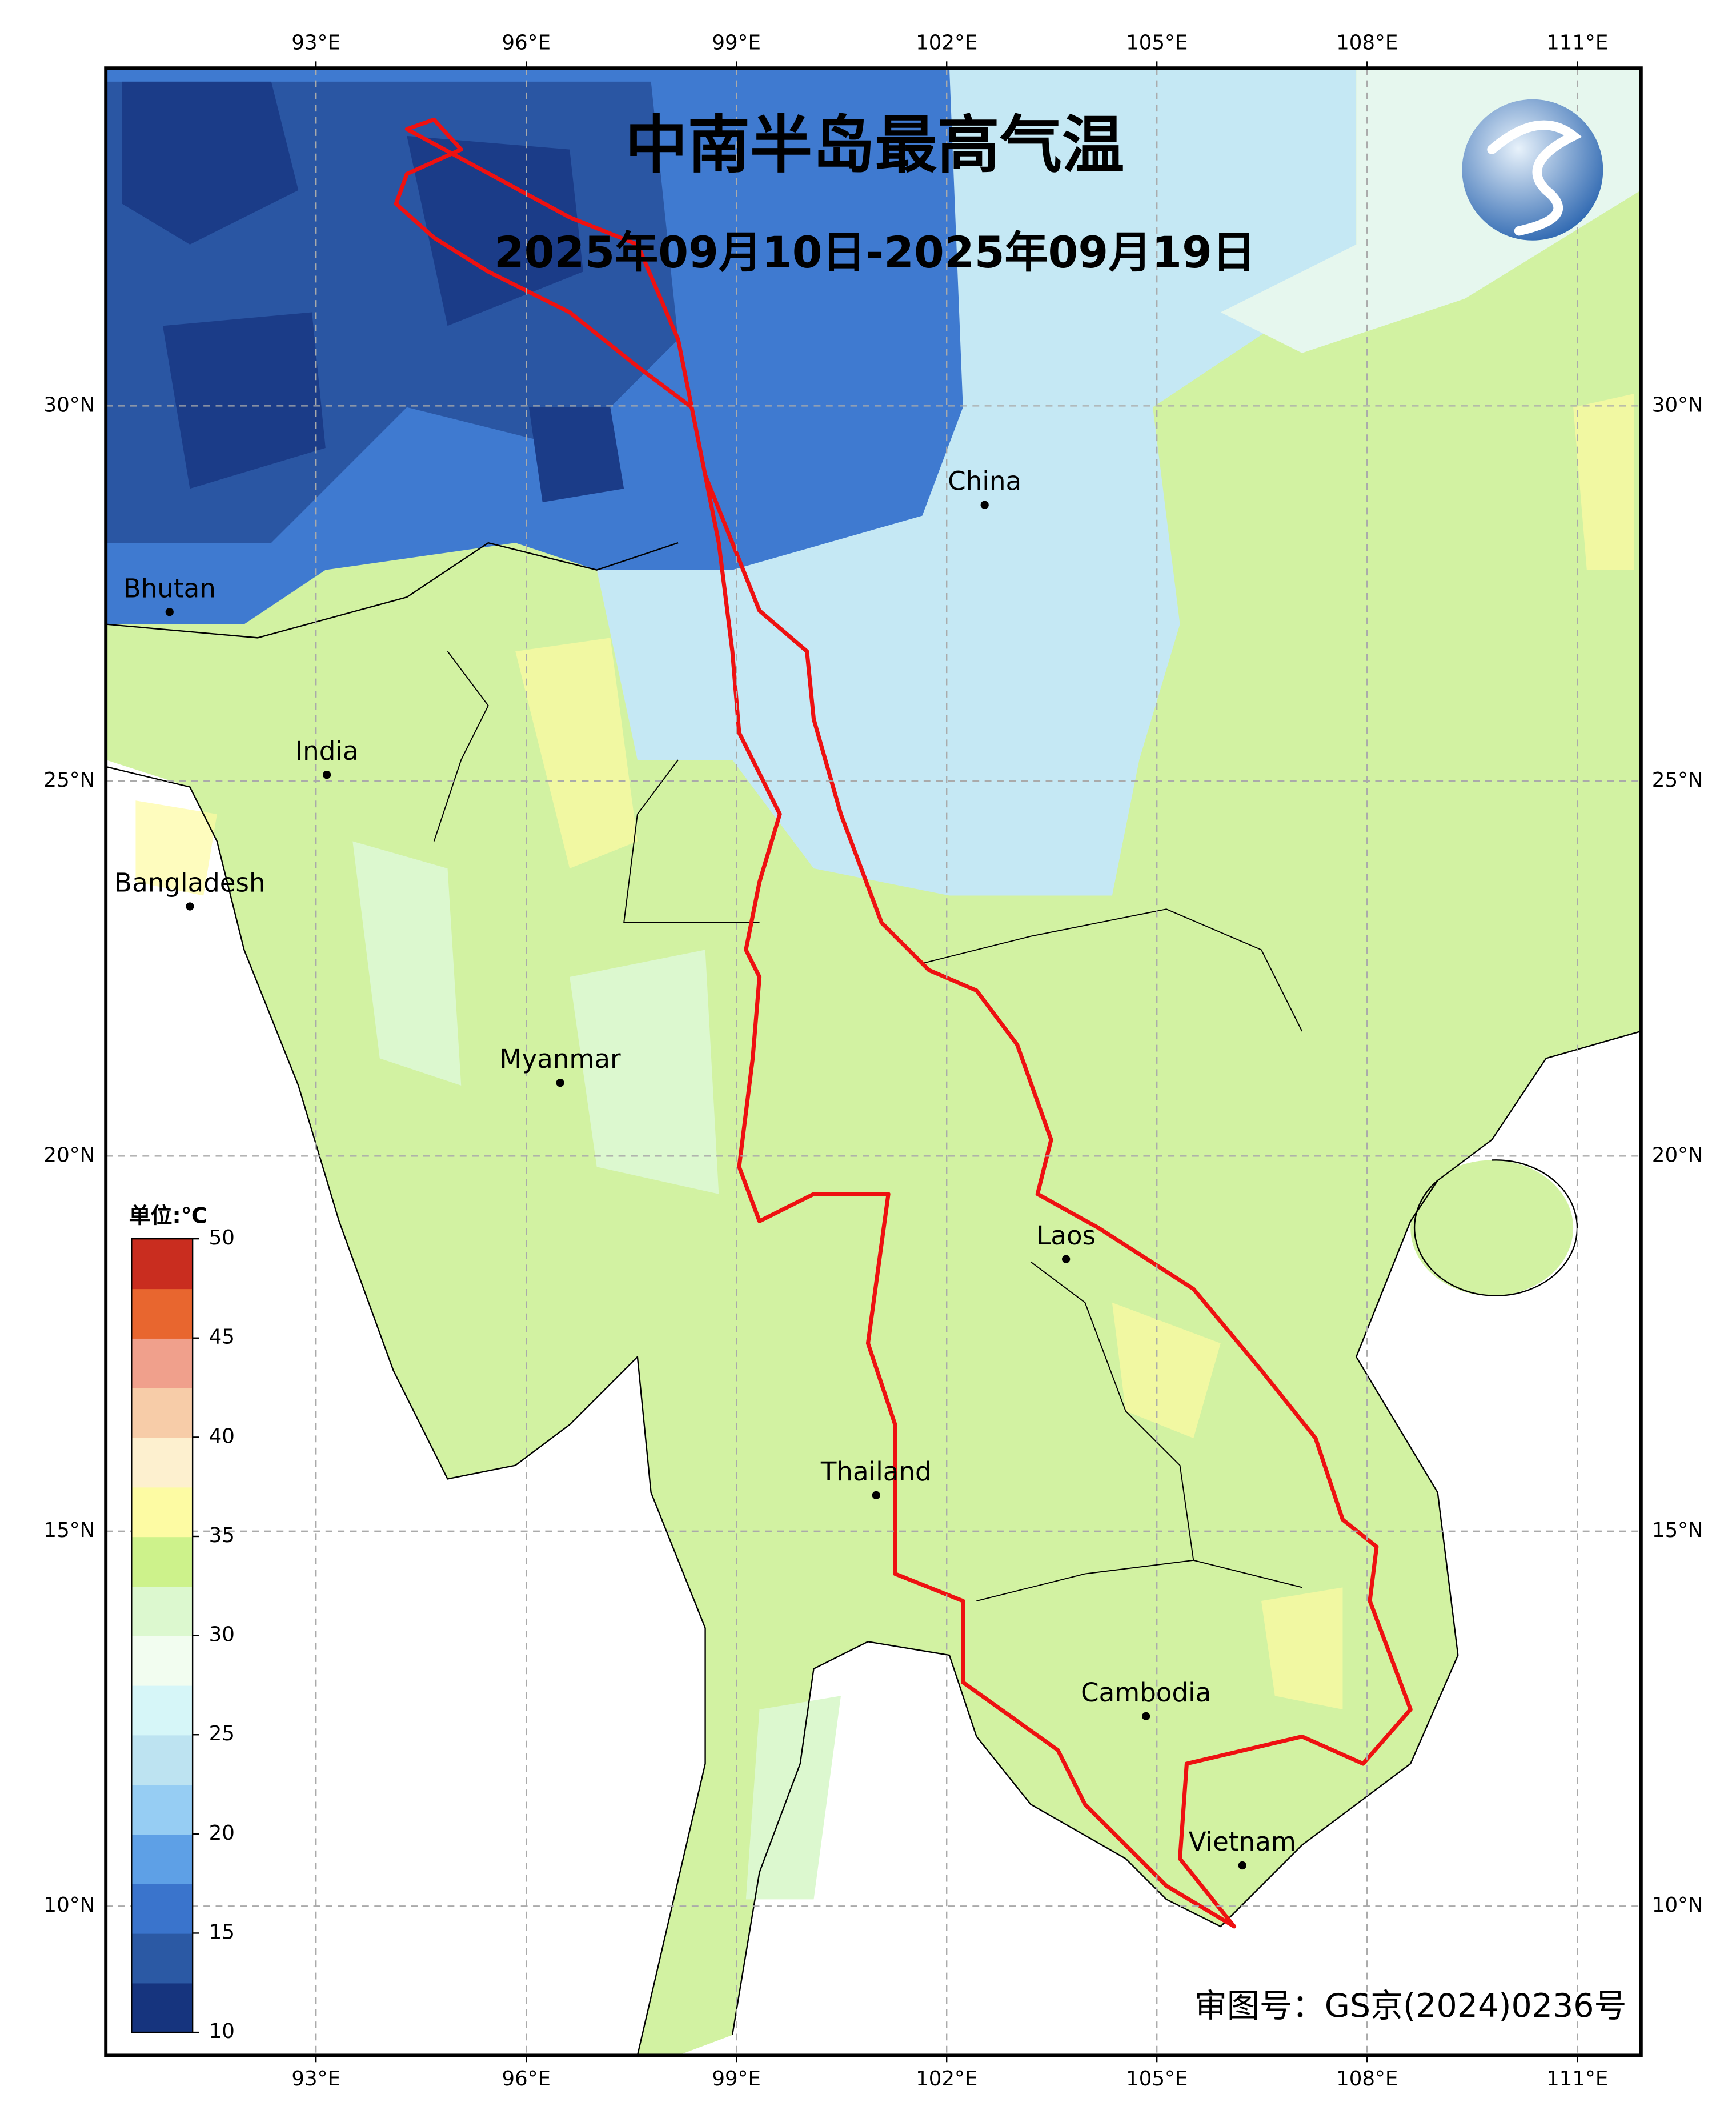  Describe the element at coordinates (222, 1238) in the screenshot. I see `colorbar-tick-label: 50` at that location.